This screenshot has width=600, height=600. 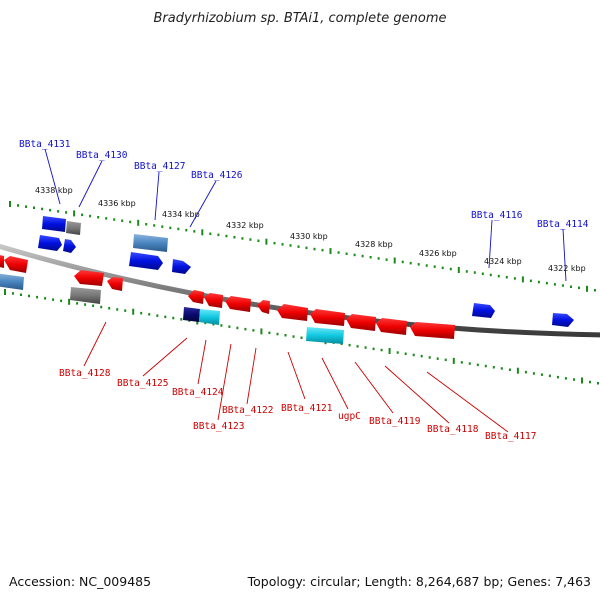 What do you see at coordinates (102, 155) in the screenshot?
I see `gene-label-bbta-4130: BBta_4130` at bounding box center [102, 155].